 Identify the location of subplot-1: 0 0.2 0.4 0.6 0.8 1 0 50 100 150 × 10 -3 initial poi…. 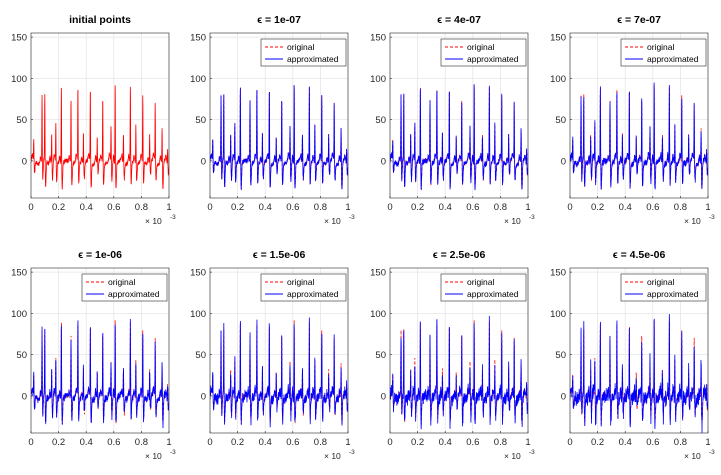
(93, 120).